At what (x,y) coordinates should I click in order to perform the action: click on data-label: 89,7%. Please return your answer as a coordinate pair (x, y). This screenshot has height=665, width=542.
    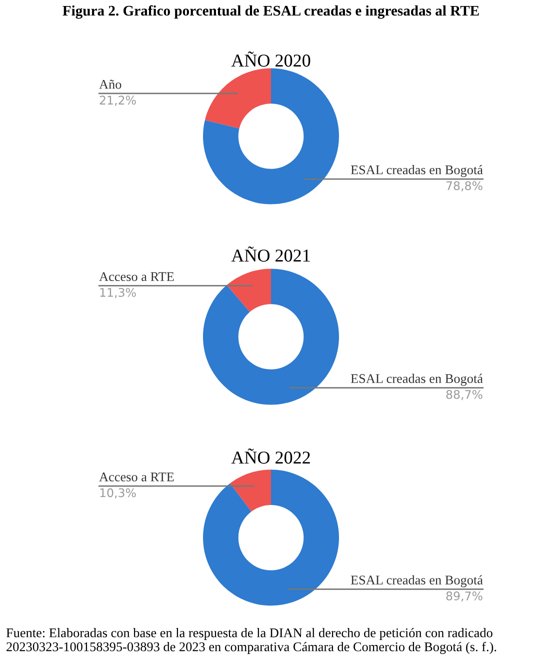
    Looking at the image, I should click on (464, 596).